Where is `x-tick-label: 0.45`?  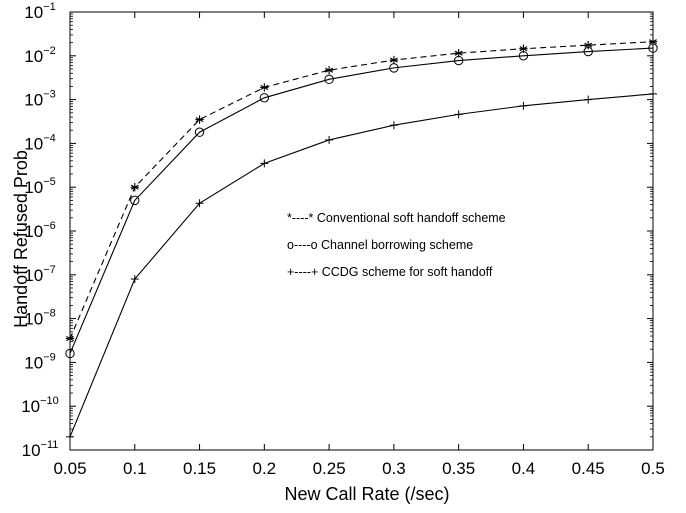
x-tick-label: 0.45 is located at coordinates (588, 468).